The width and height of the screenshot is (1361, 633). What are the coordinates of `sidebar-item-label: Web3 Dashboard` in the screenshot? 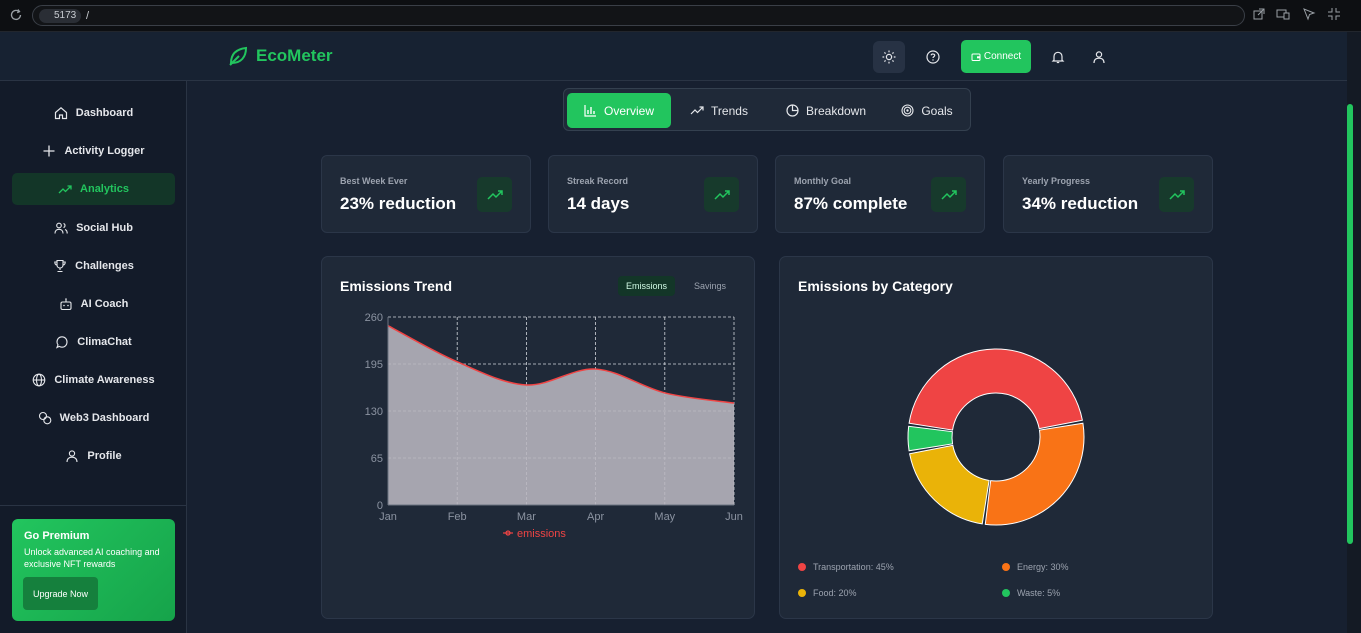 It's located at (104, 418).